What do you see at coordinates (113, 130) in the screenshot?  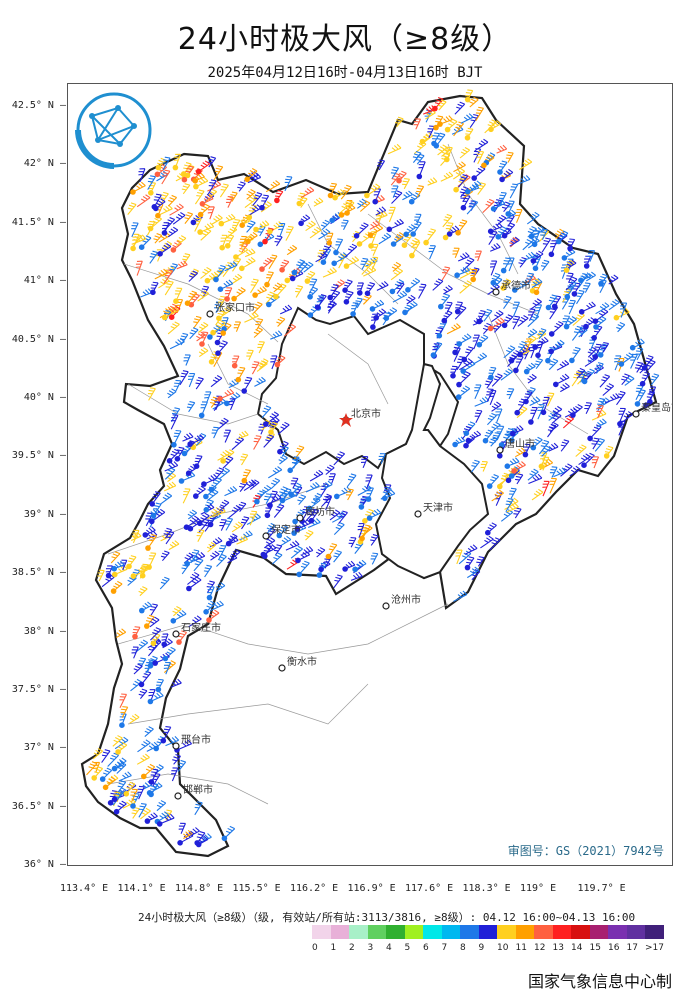 I see `cma-logo-icon` at bounding box center [113, 130].